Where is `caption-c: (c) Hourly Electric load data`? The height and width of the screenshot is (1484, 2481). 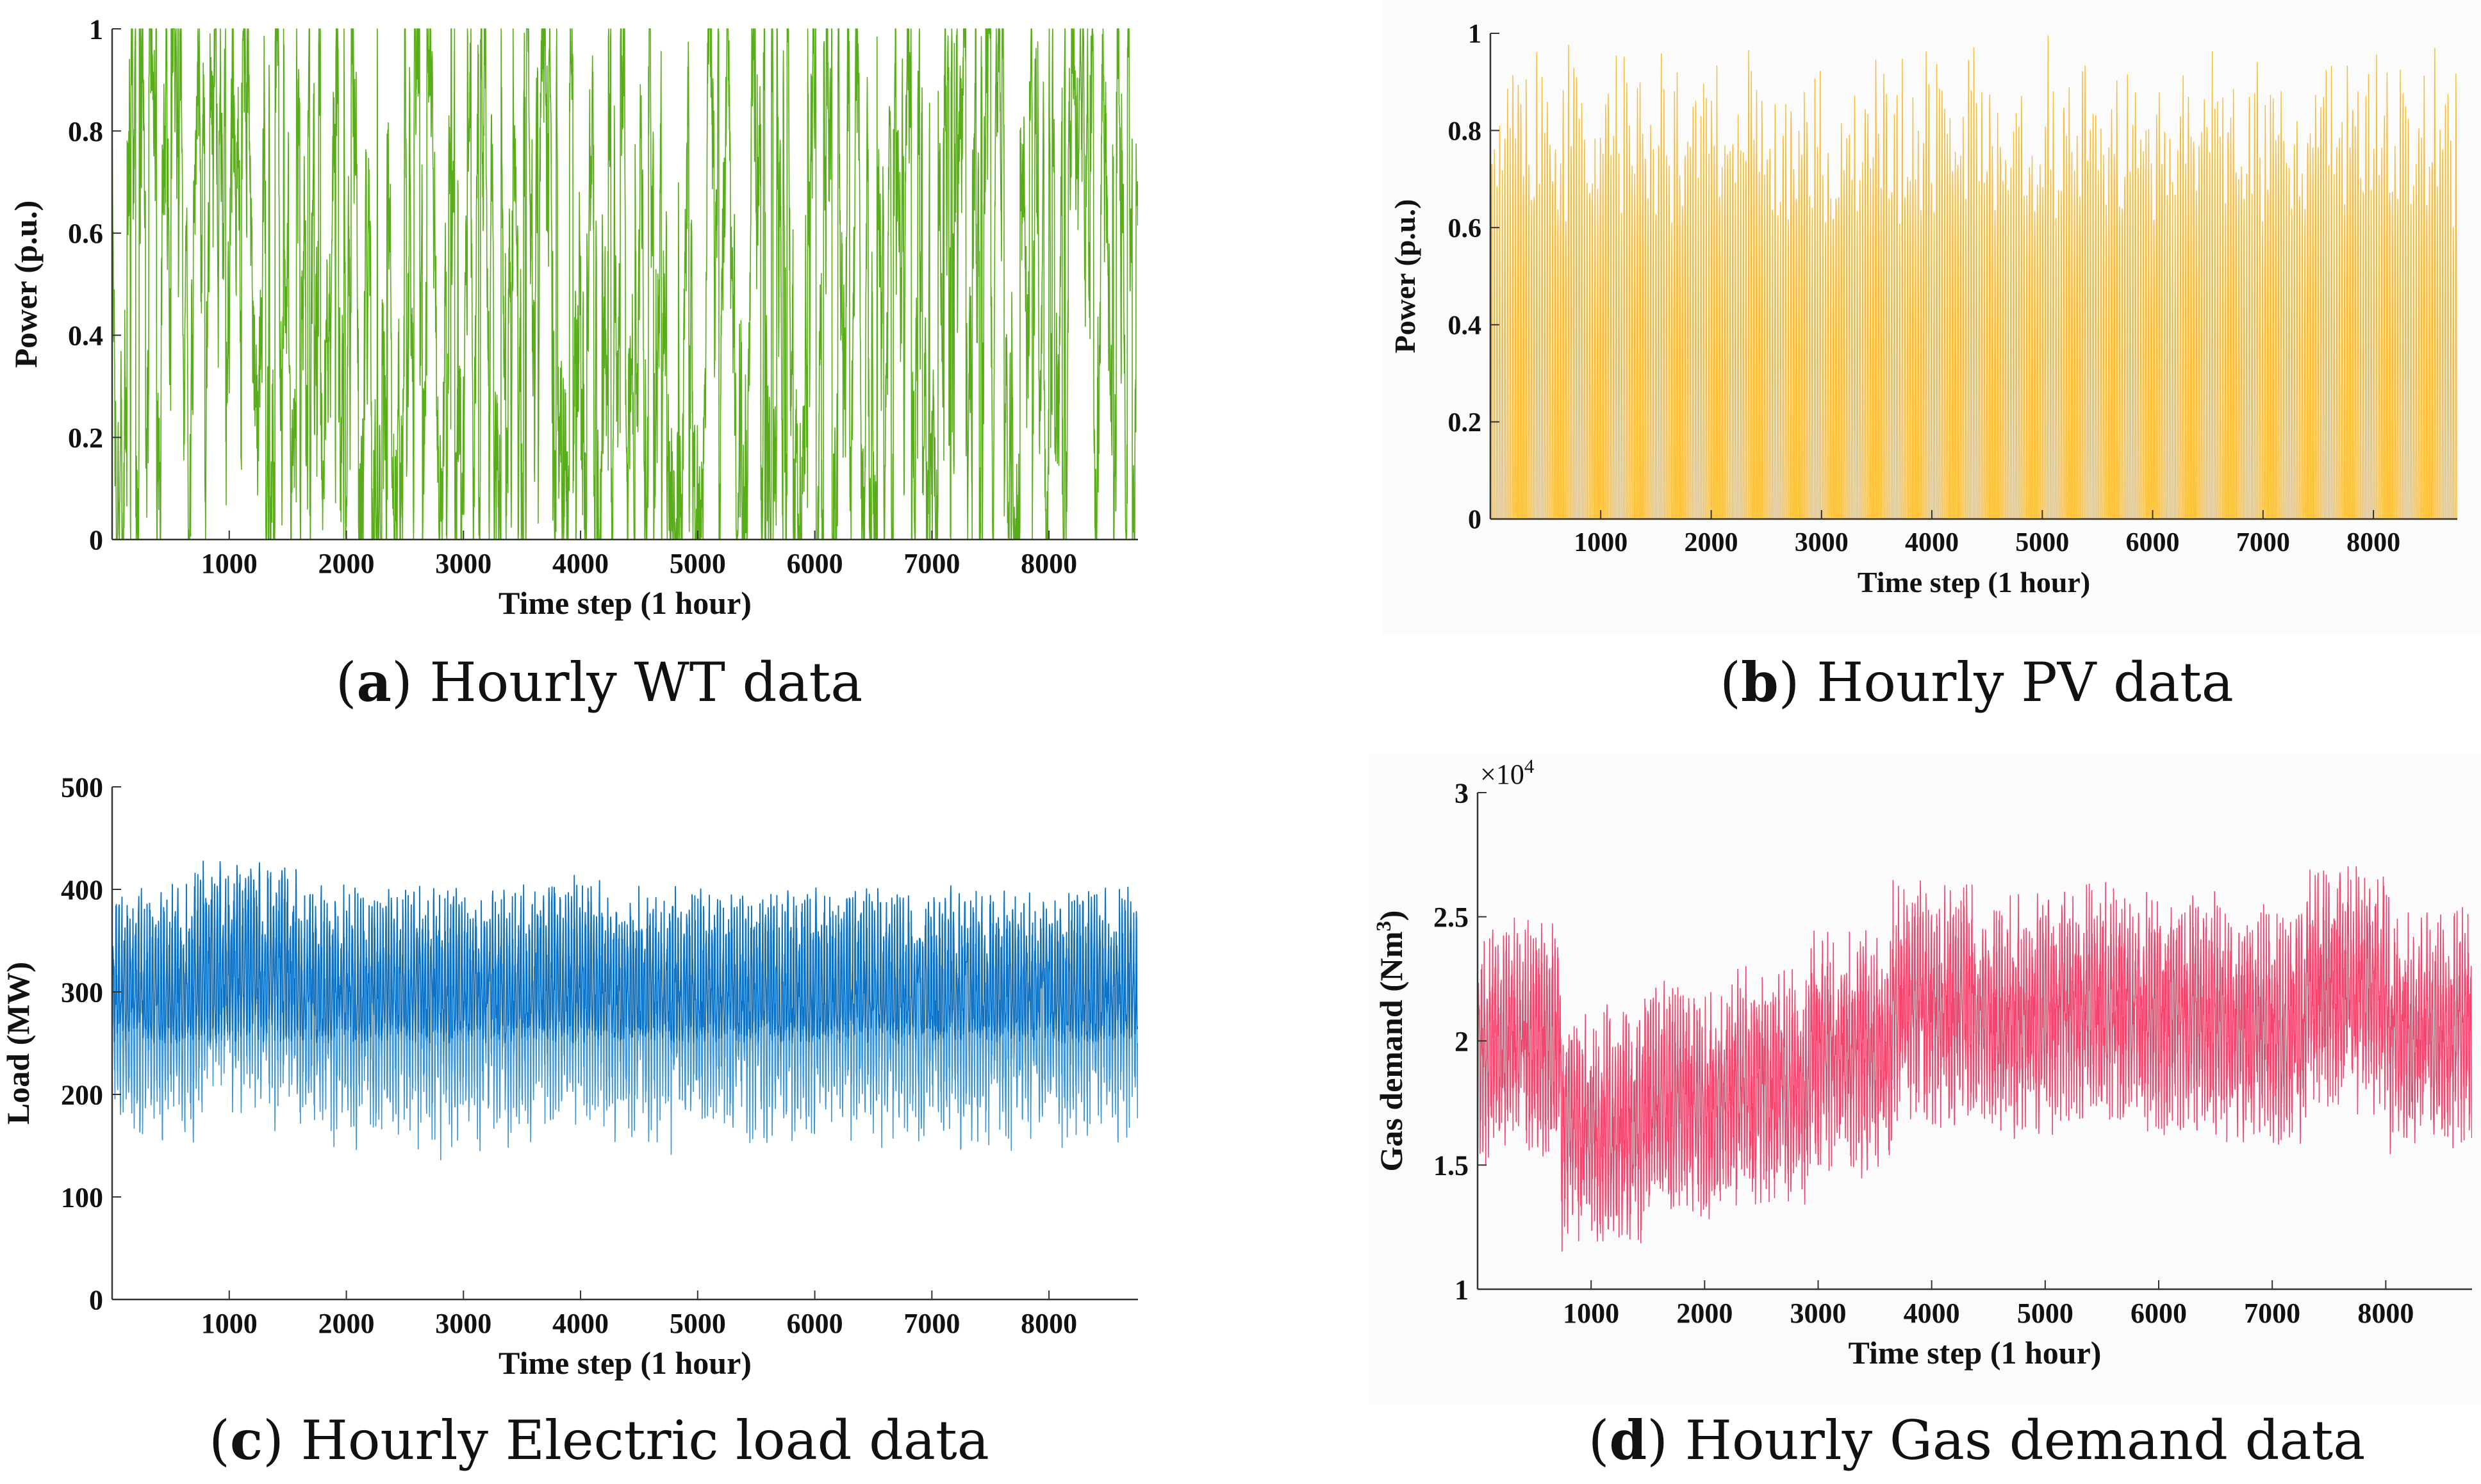
caption-c: (c) Hourly Electric load data is located at coordinates (599, 1440).